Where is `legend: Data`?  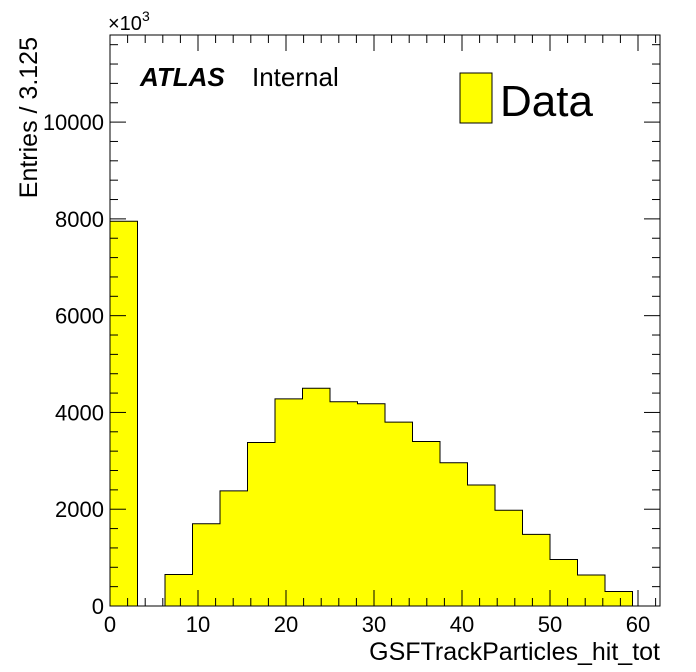
legend: Data is located at coordinates (526, 99).